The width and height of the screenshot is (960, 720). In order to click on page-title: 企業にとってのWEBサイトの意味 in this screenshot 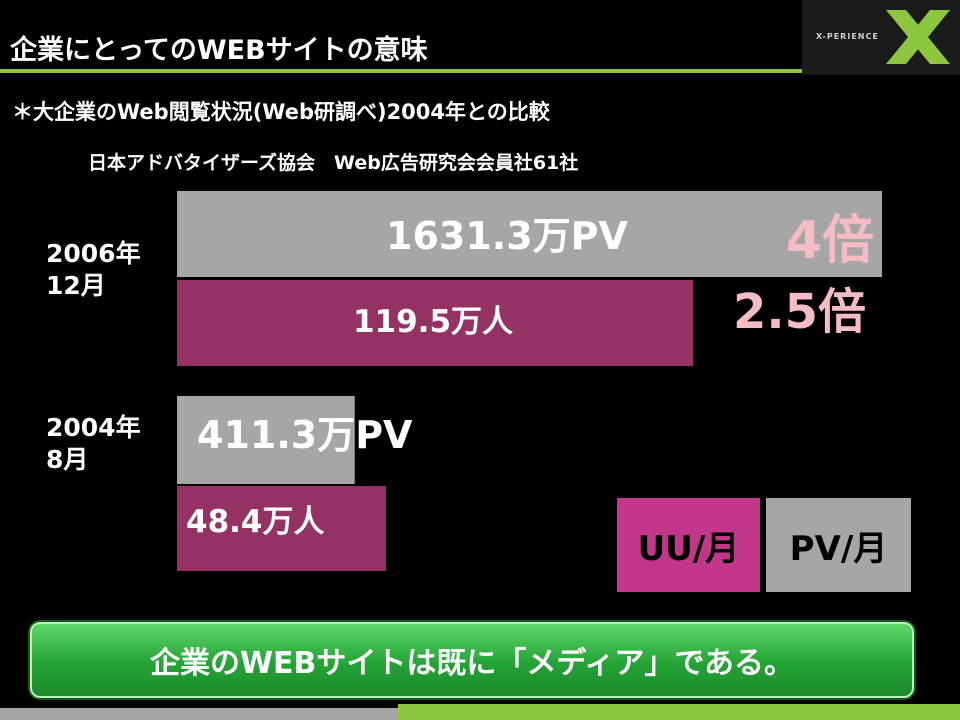, I will do `click(219, 50)`.